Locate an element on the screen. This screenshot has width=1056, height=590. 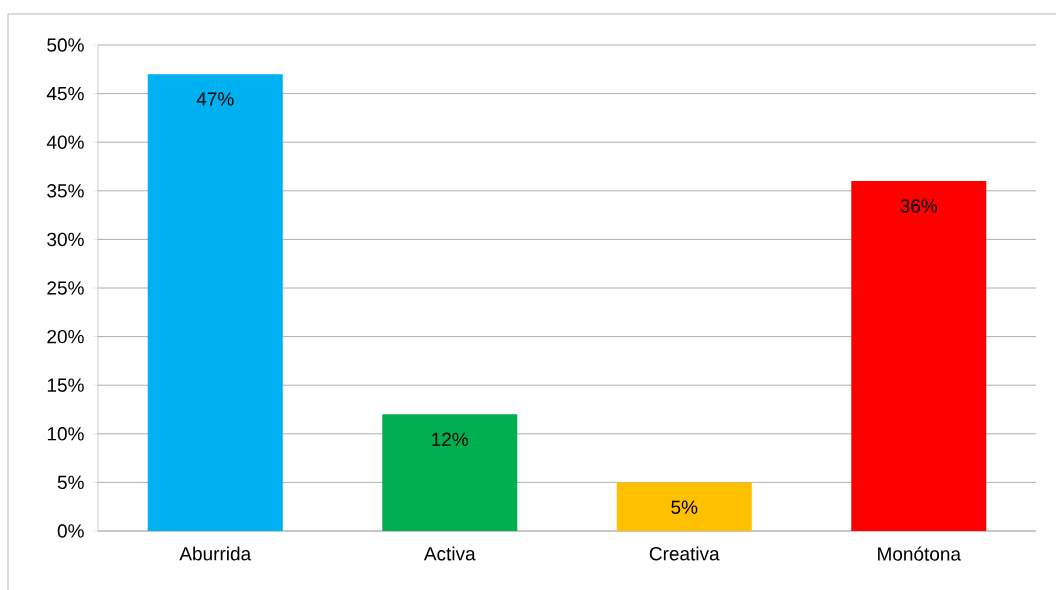
y-tick-label: 30% is located at coordinates (65, 239).